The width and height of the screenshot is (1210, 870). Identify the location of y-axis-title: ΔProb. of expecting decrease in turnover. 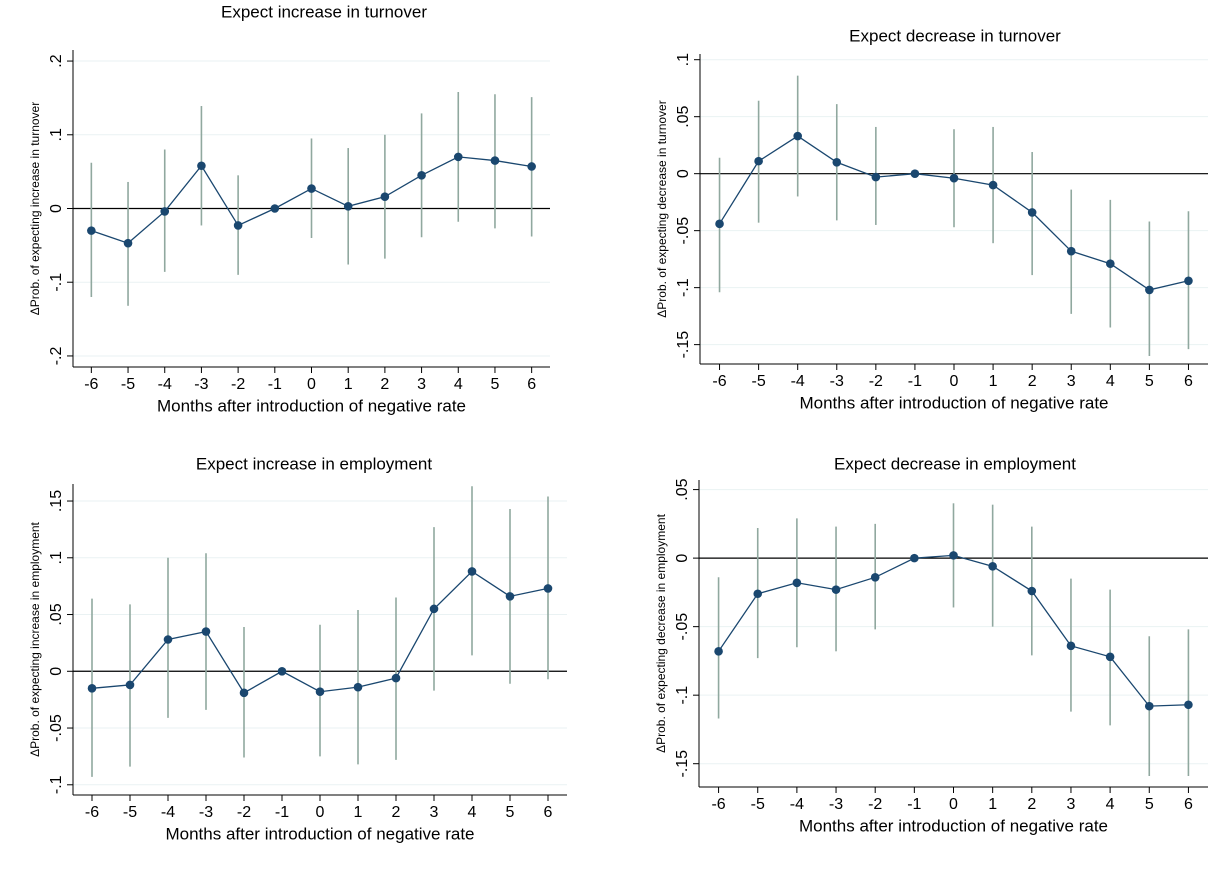
(662, 208).